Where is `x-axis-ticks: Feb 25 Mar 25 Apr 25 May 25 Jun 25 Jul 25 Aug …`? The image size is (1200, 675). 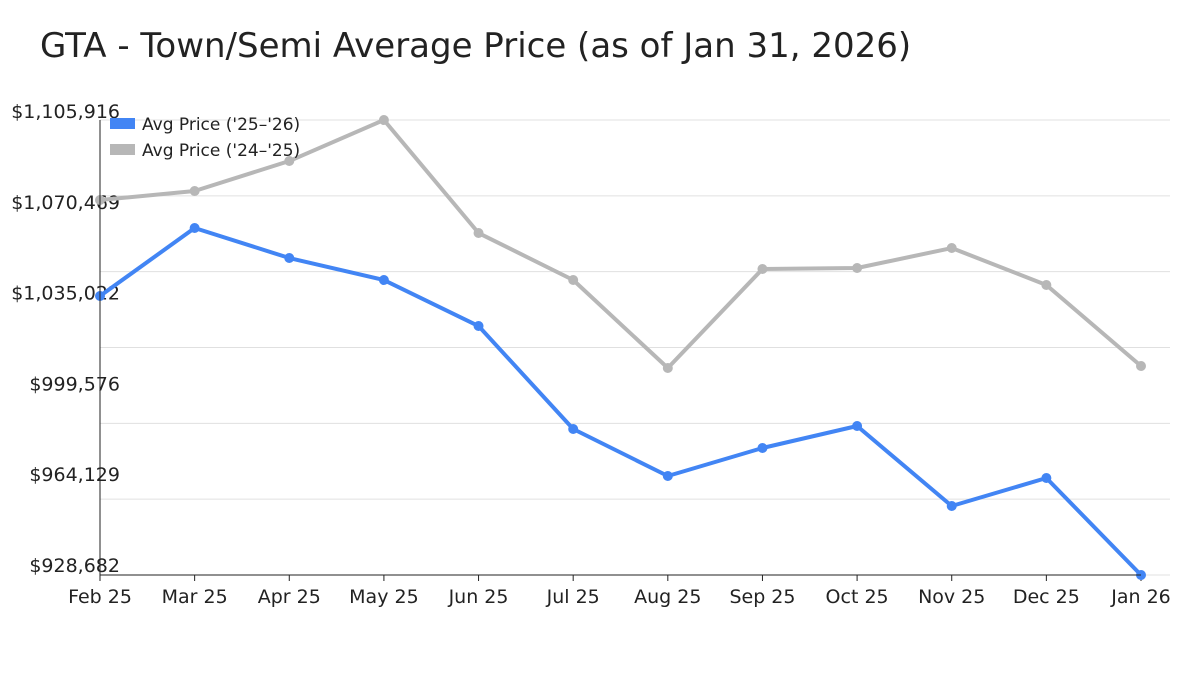 x-axis-ticks: Feb 25 Mar 25 Apr 25 May 25 Jun 25 Jul 25 Aug … is located at coordinates (619, 591).